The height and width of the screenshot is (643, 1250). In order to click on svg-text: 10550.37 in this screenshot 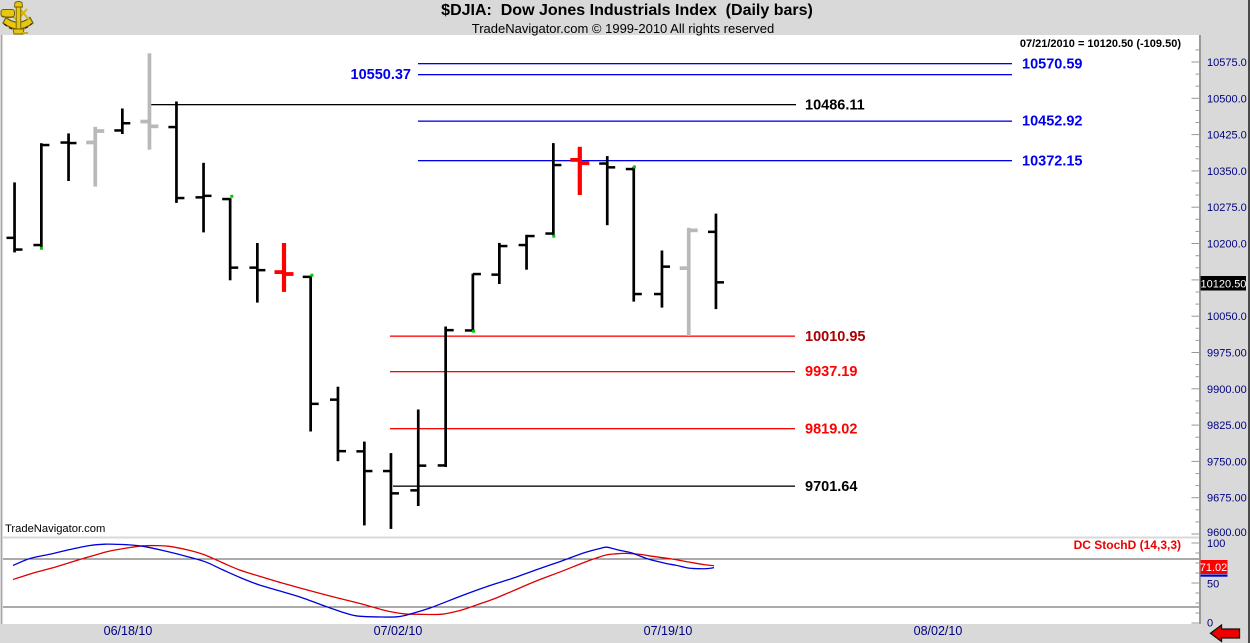, I will do `click(381, 75)`.